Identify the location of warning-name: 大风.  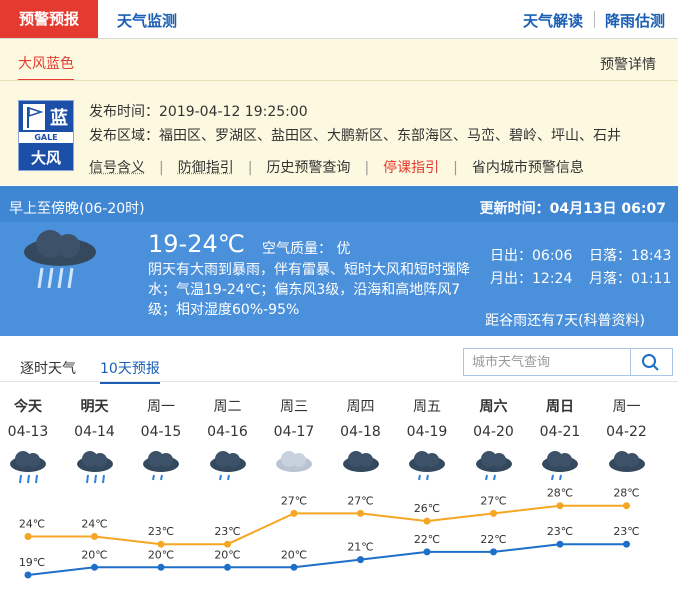
(45, 158).